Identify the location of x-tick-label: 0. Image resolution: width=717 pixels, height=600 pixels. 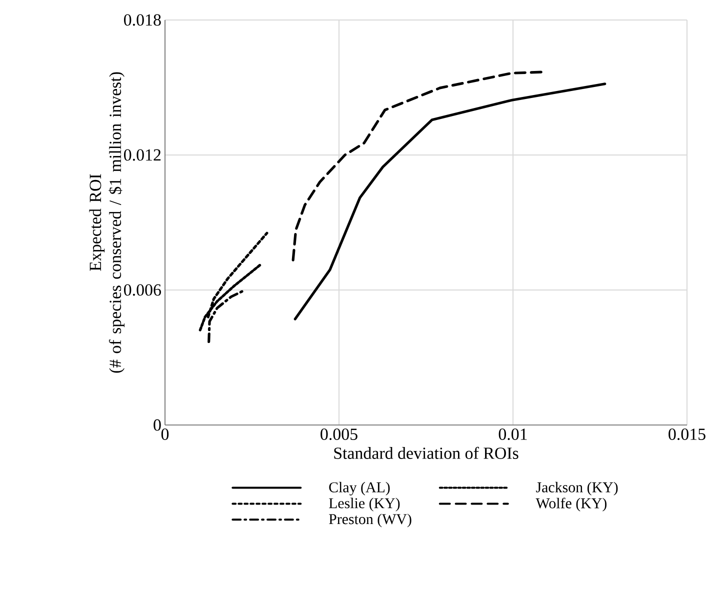
(165, 434).